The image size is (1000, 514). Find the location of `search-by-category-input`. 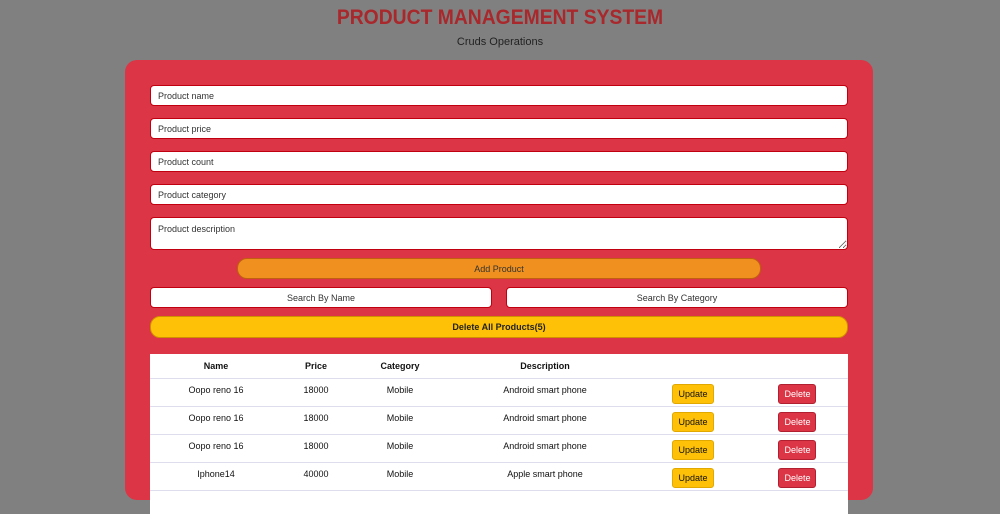

search-by-category-input is located at coordinates (677, 297).